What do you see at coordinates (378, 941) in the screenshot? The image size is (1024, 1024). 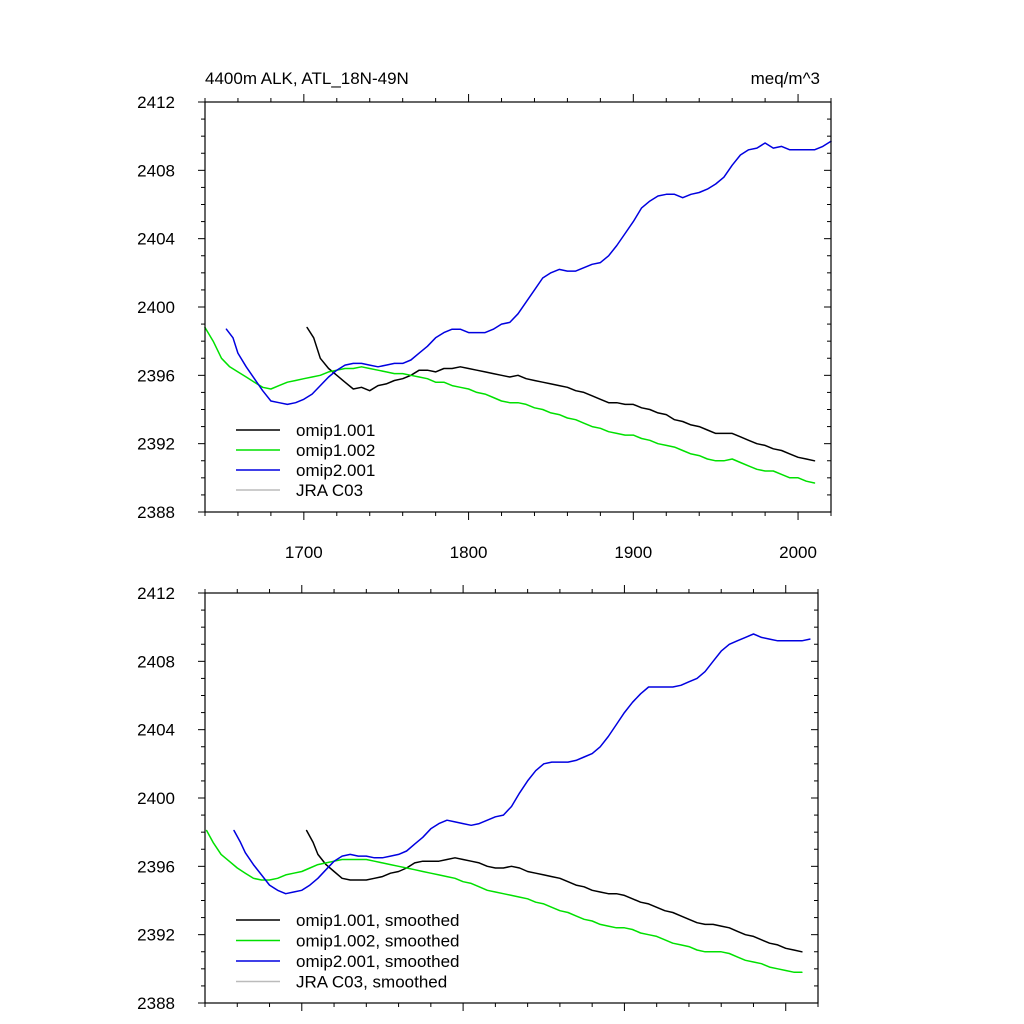 I see `legend-label: omip1.002, smoothed` at bounding box center [378, 941].